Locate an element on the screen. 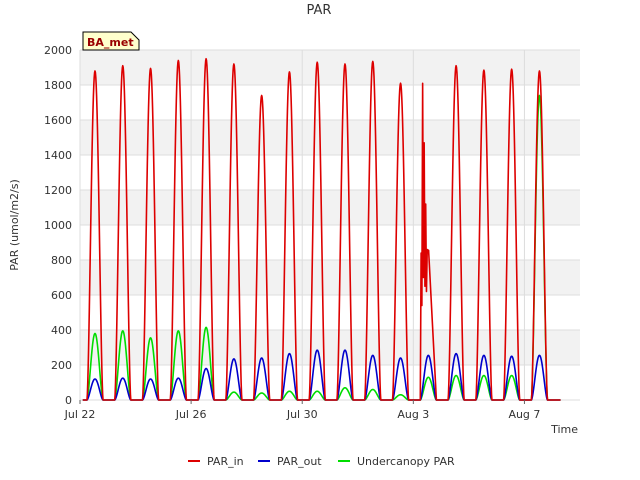 This screenshot has height=480, width=640. site-badge: BA_met is located at coordinates (111, 41).